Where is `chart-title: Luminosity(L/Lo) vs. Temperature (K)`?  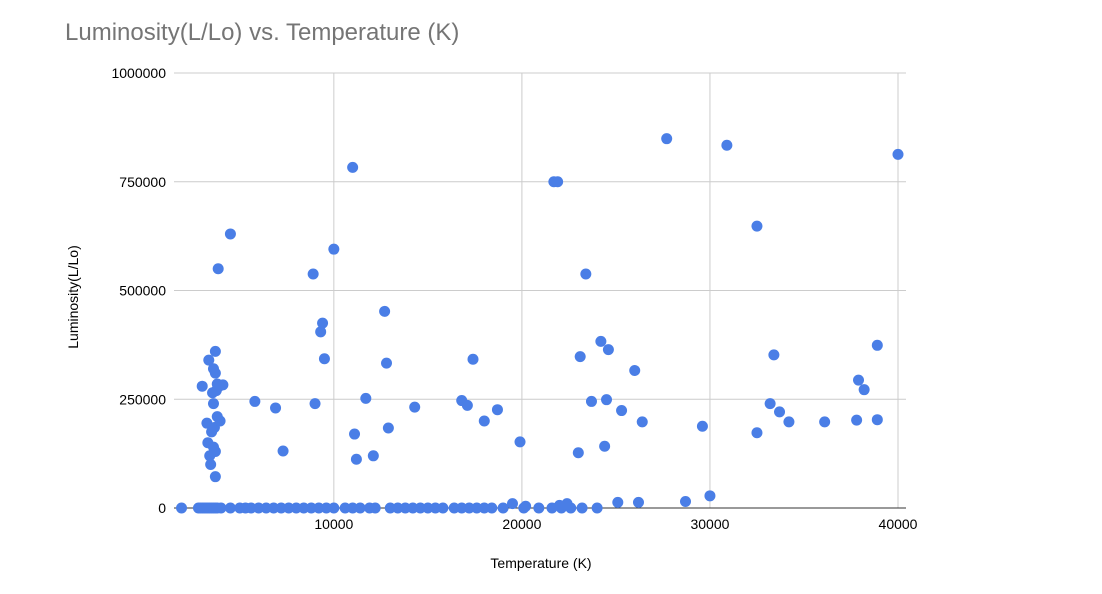 chart-title: Luminosity(L/Lo) vs. Temperature (K) is located at coordinates (262, 32).